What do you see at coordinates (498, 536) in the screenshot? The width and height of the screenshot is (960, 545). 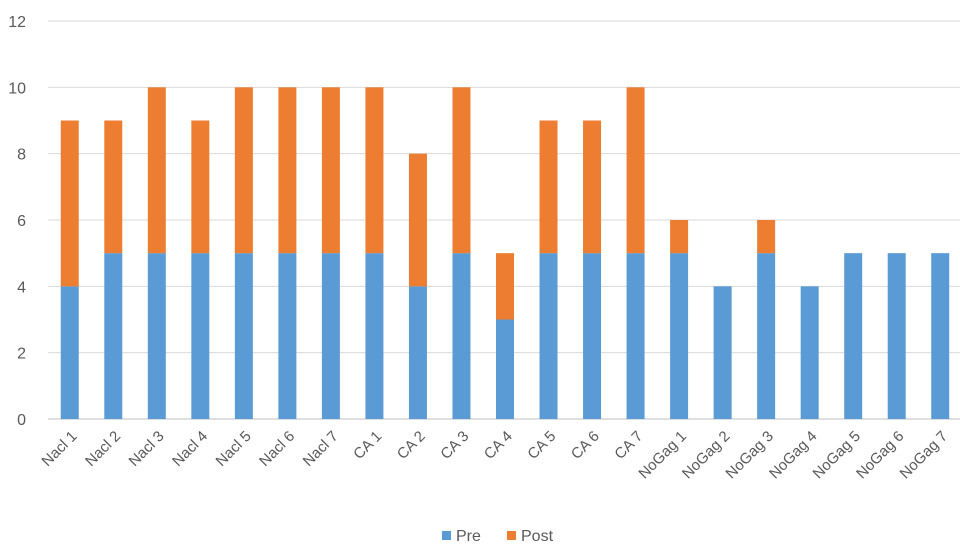 I see `legend: Pre Post` at bounding box center [498, 536].